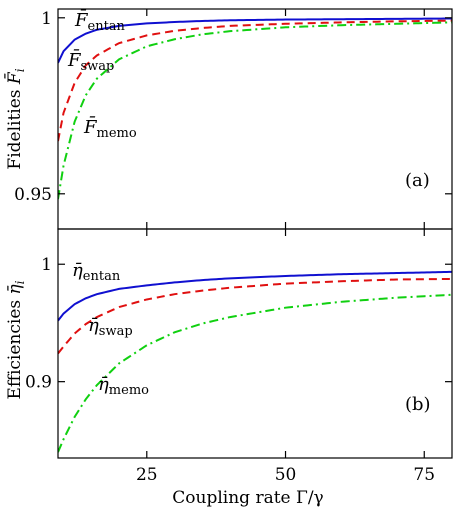 This screenshot has height=515, width=463. What do you see at coordinates (418, 404) in the screenshot?
I see `panel-label: (b)` at bounding box center [418, 404].